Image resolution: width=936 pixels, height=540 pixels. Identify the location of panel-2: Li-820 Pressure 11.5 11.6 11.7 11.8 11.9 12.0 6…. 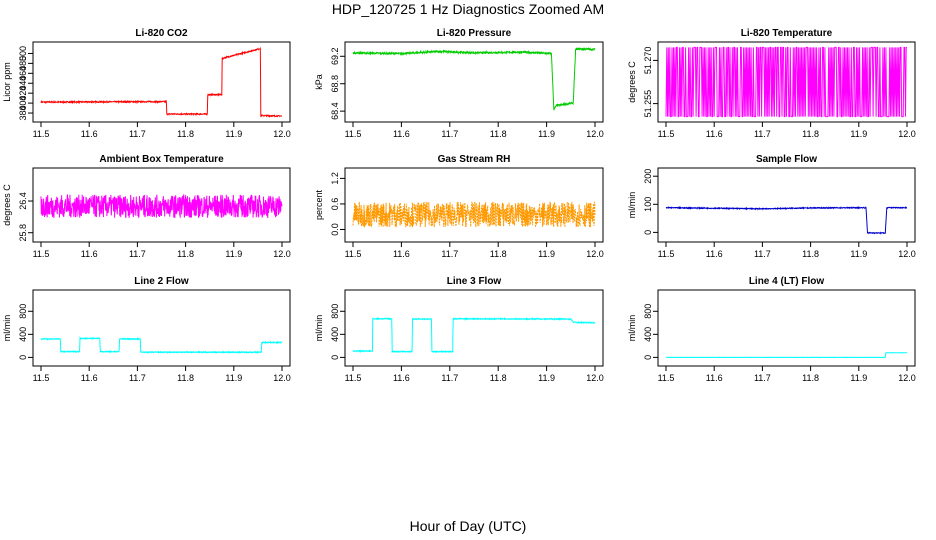
(459, 83).